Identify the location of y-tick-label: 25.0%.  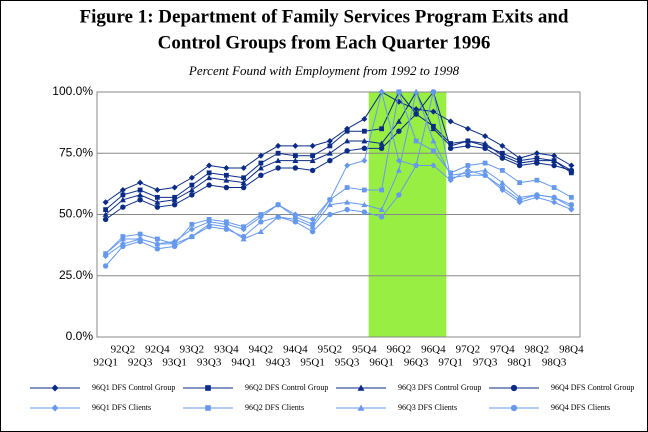
(76, 275).